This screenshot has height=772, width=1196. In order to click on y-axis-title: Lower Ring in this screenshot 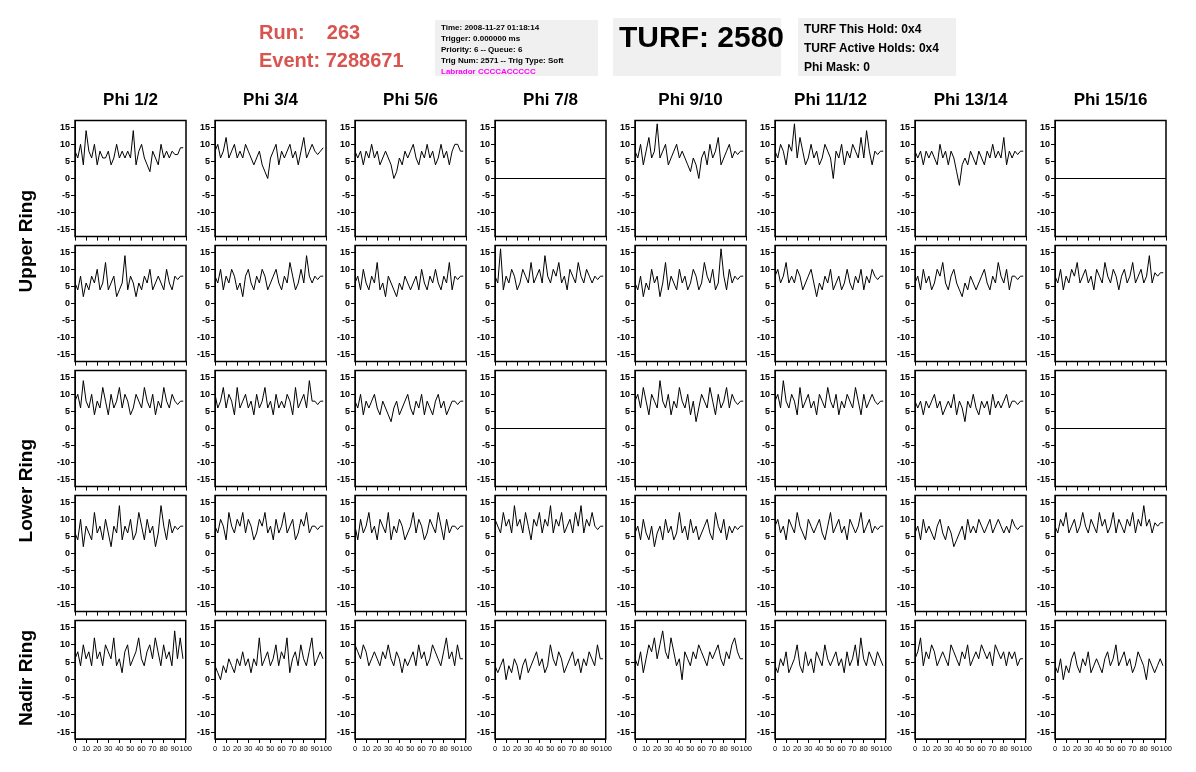, I will do `click(26, 491)`.